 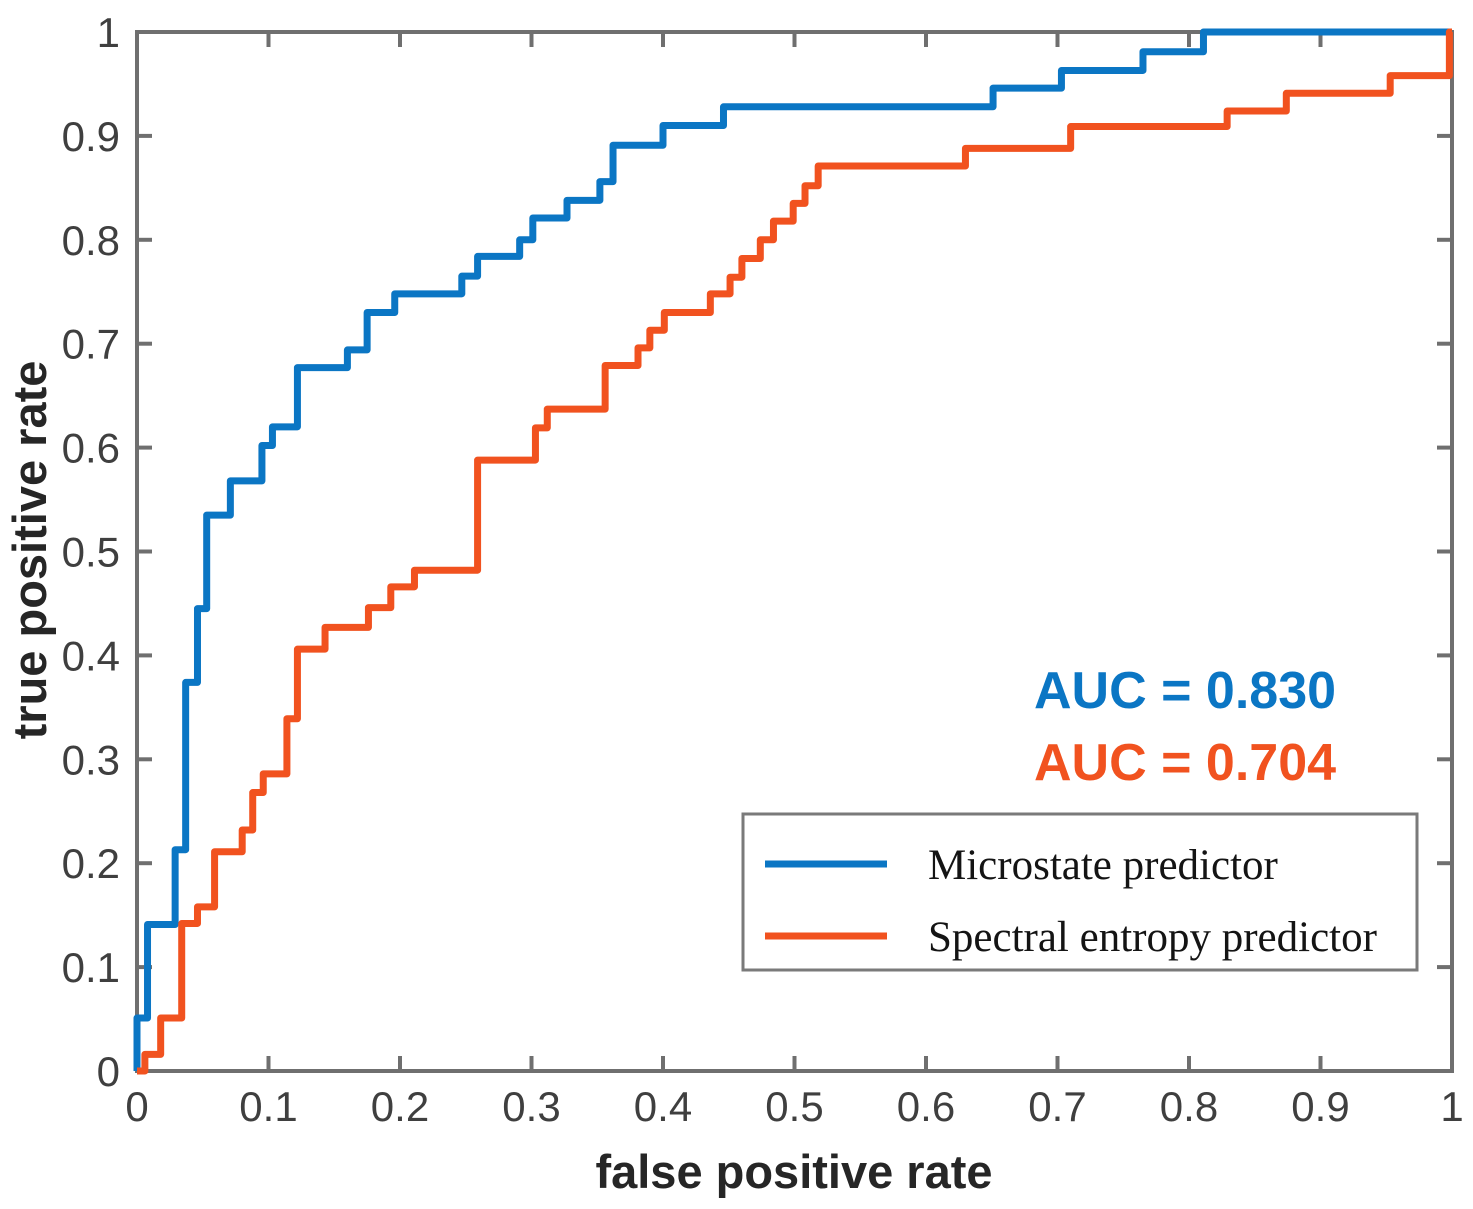 What do you see at coordinates (91, 967) in the screenshot?
I see `y-tick-label: 0.1` at bounding box center [91, 967].